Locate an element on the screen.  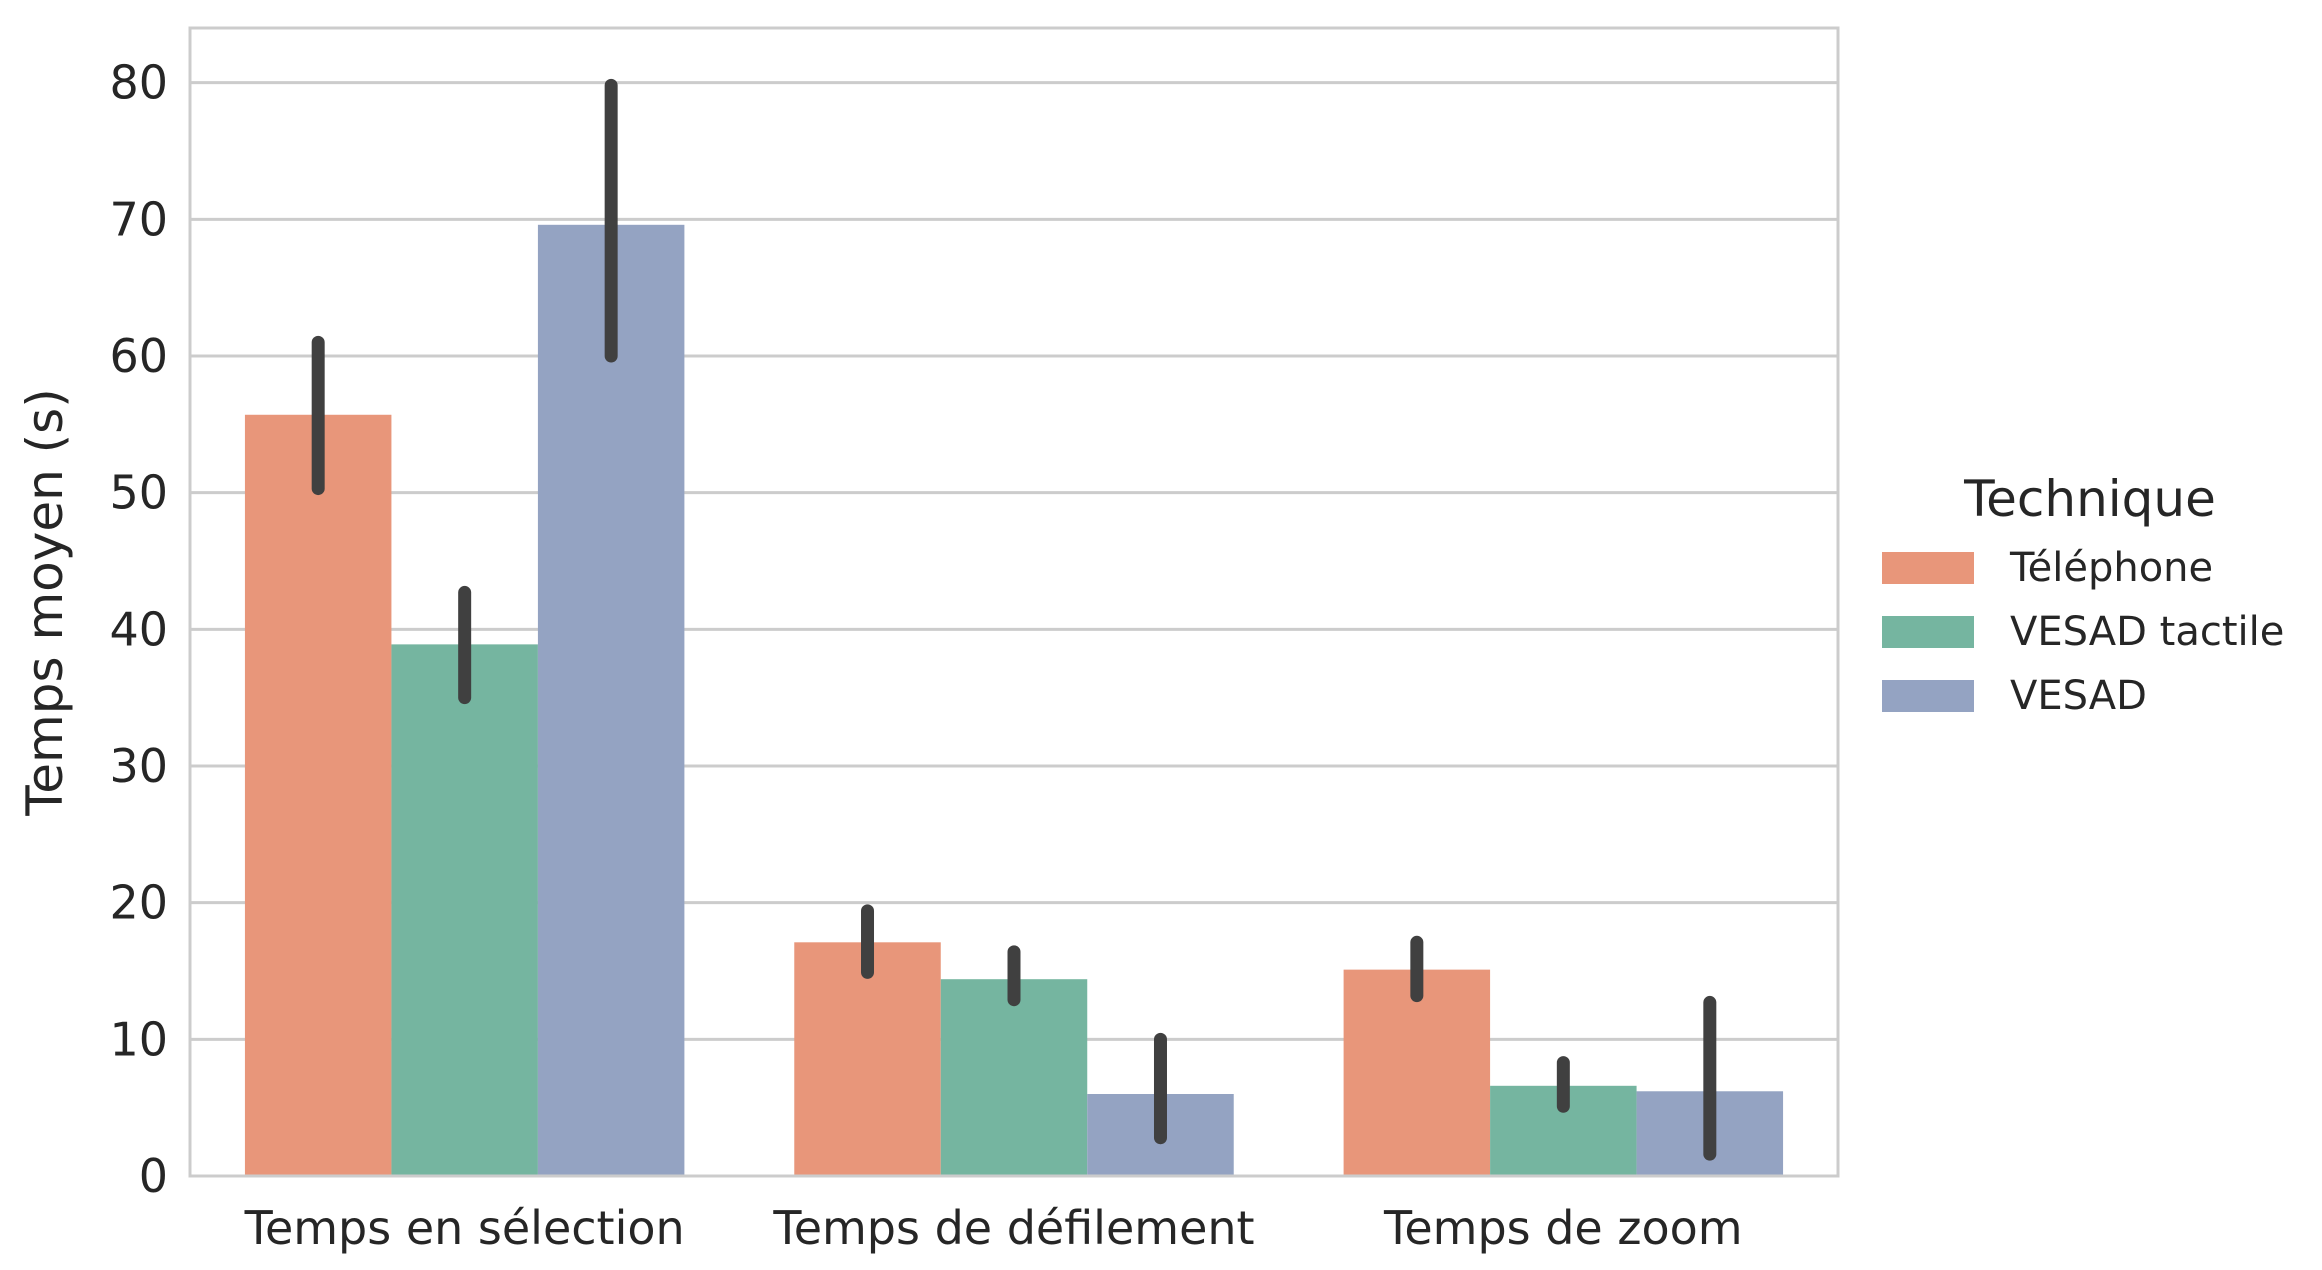
x-tick-label: Temps de zoom is located at coordinates (1563, 1228).